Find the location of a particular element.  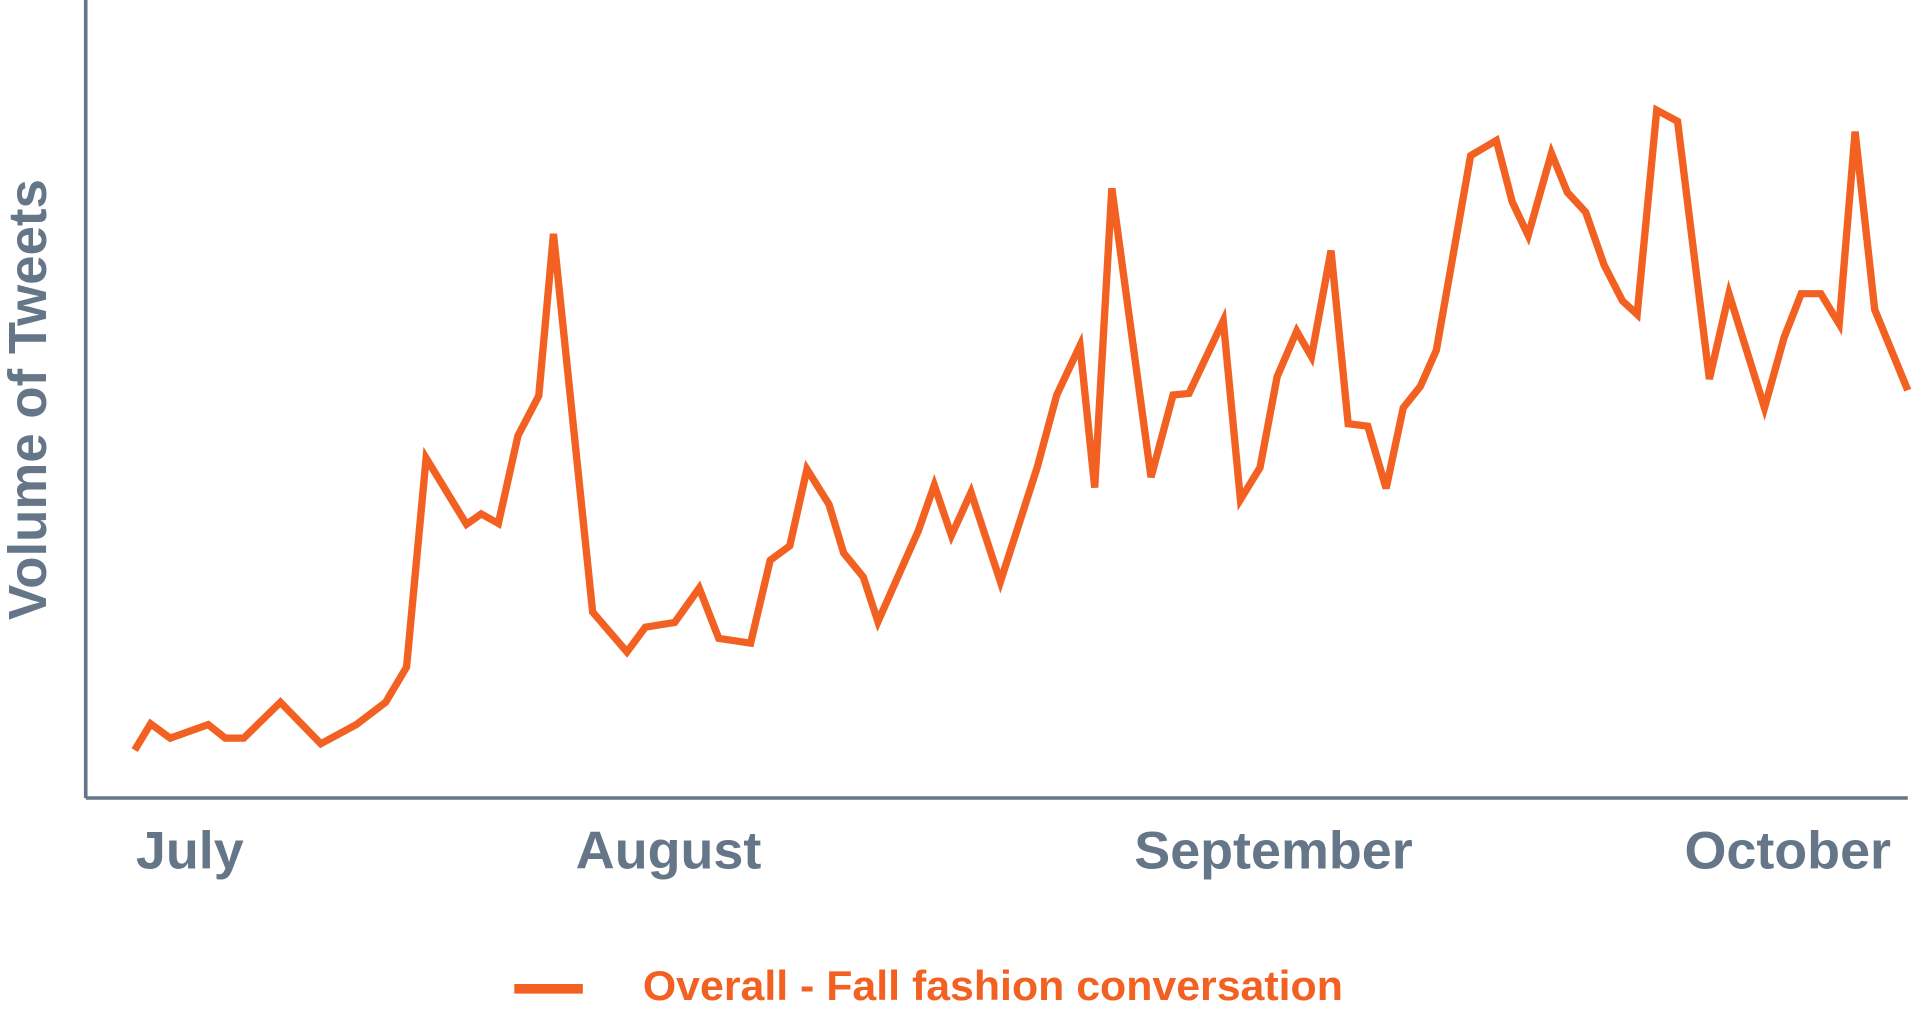

x-tick-label: July is located at coordinates (190, 851).